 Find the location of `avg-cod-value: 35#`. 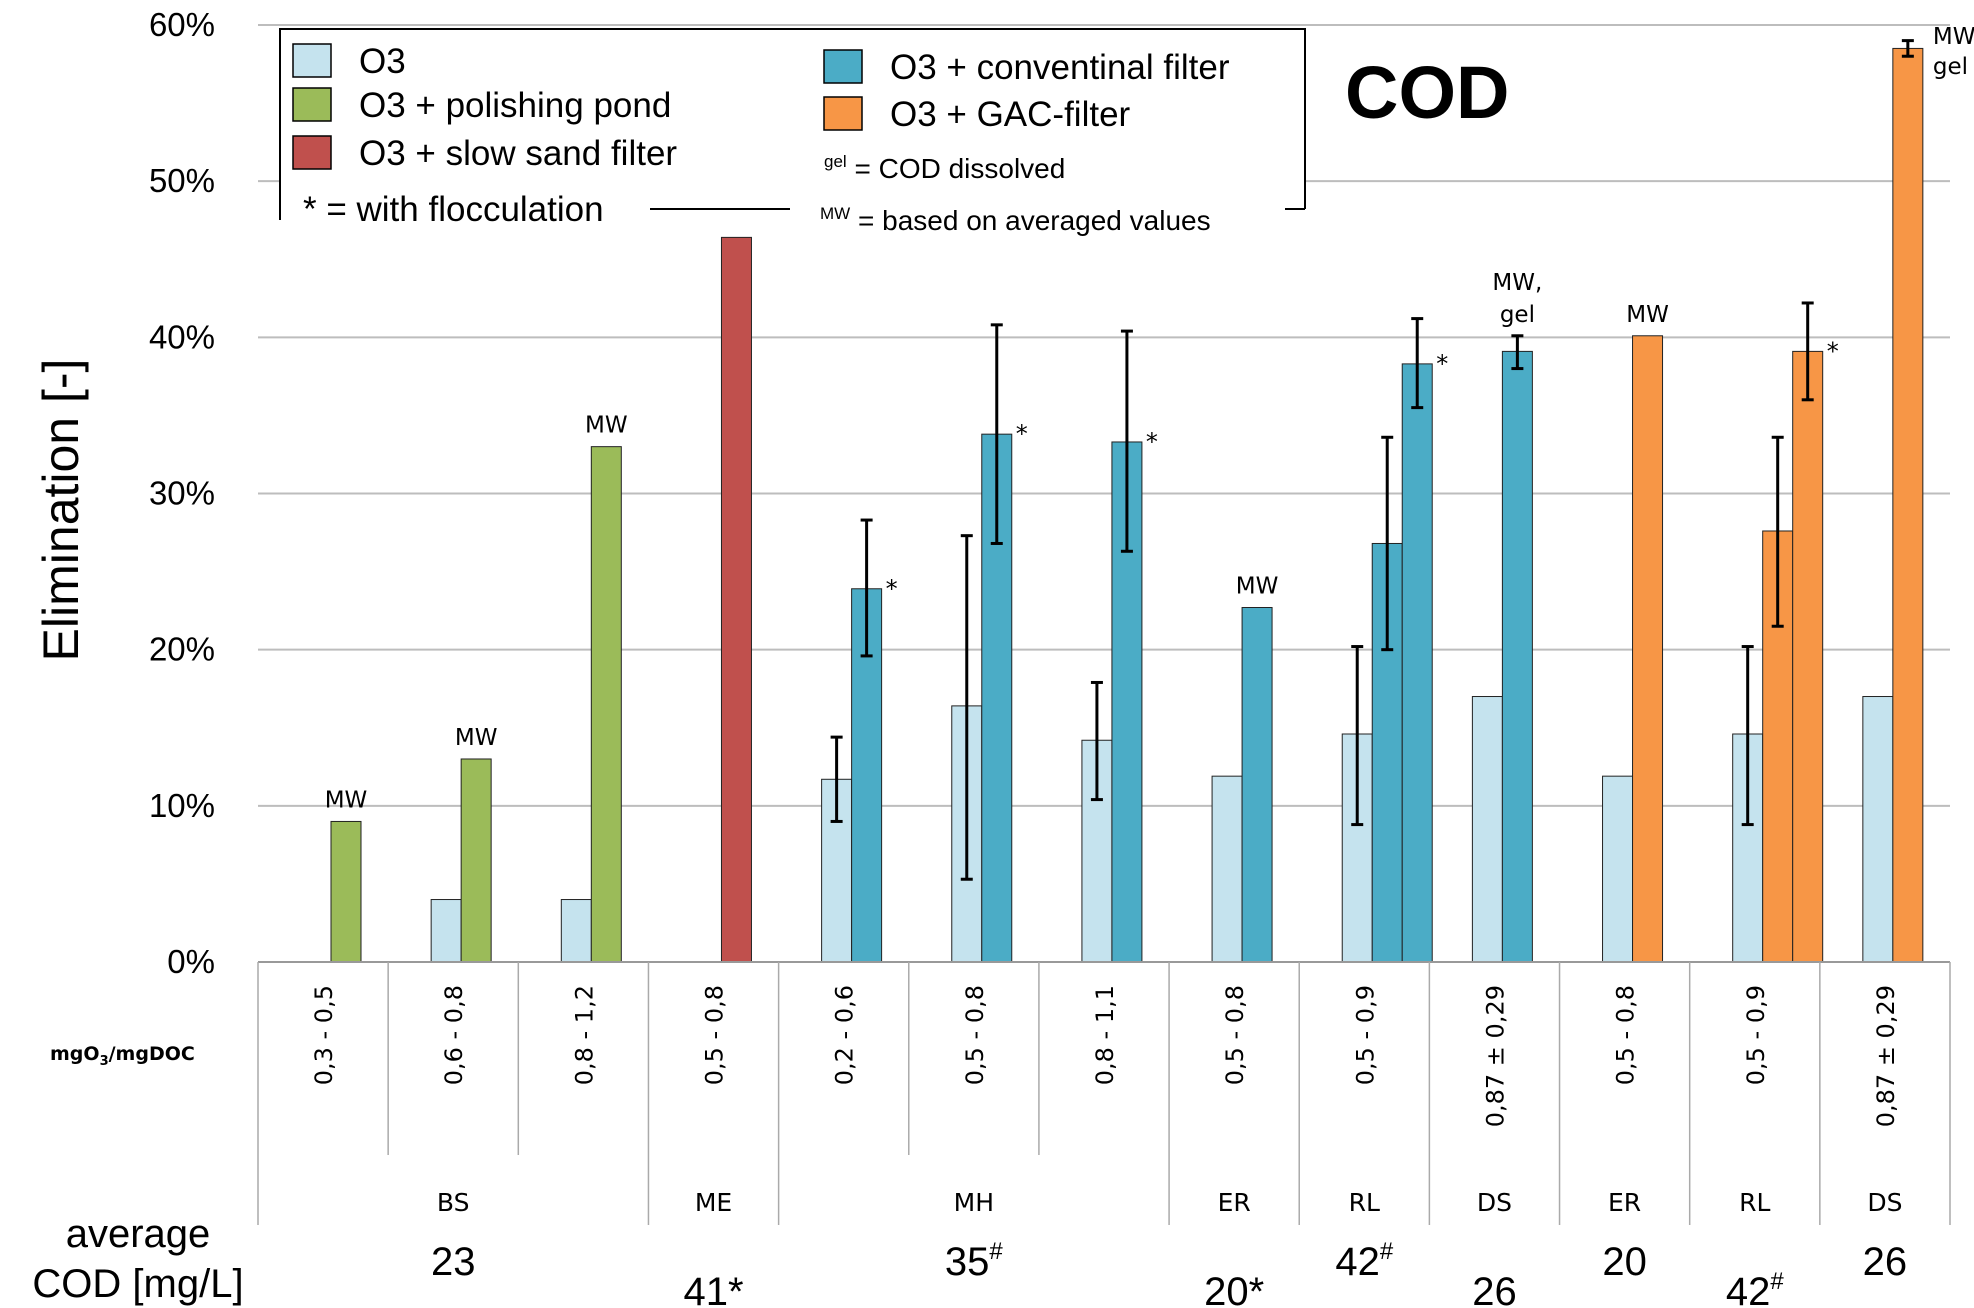

avg-cod-value: 35# is located at coordinates (974, 1261).